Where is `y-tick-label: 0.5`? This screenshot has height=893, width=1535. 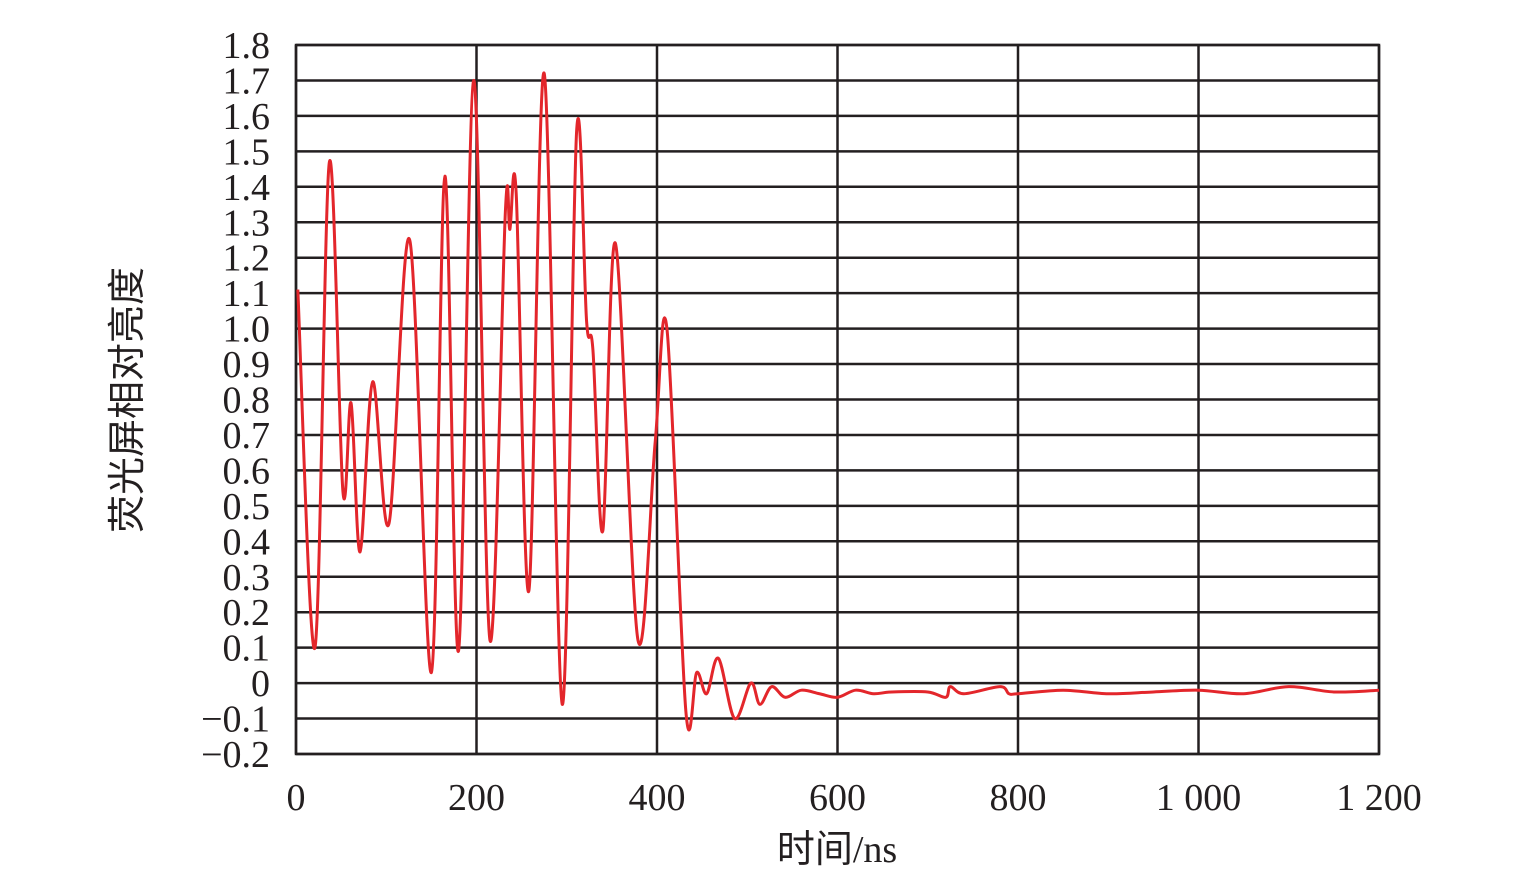
y-tick-label: 0.5 is located at coordinates (247, 507).